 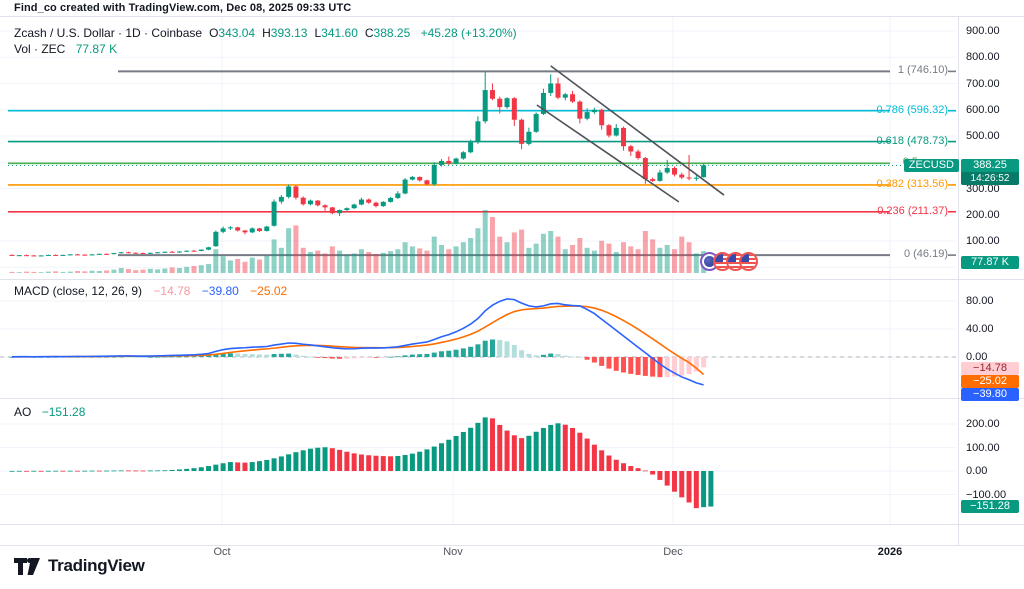 I want to click on macd-legend-label: MACD (close, 12, 26, 9), so click(x=78, y=291).